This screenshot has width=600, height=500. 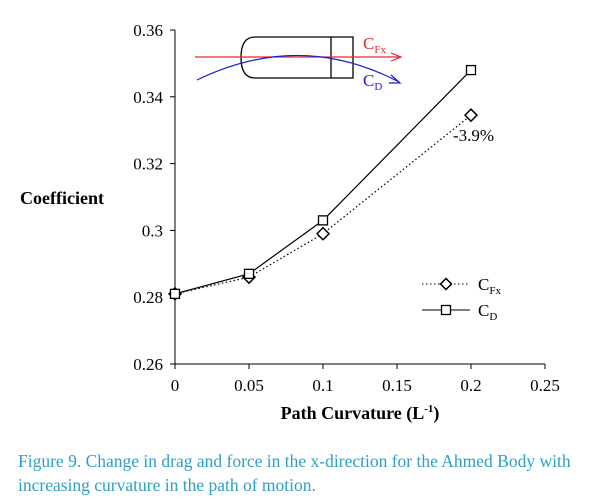 What do you see at coordinates (461, 299) in the screenshot?
I see `legend: CFx CD` at bounding box center [461, 299].